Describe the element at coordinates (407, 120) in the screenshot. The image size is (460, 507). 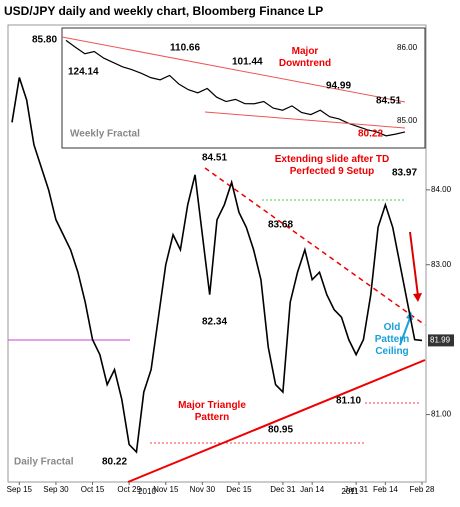
I see `inset-axis-label: 85.00` at that location.